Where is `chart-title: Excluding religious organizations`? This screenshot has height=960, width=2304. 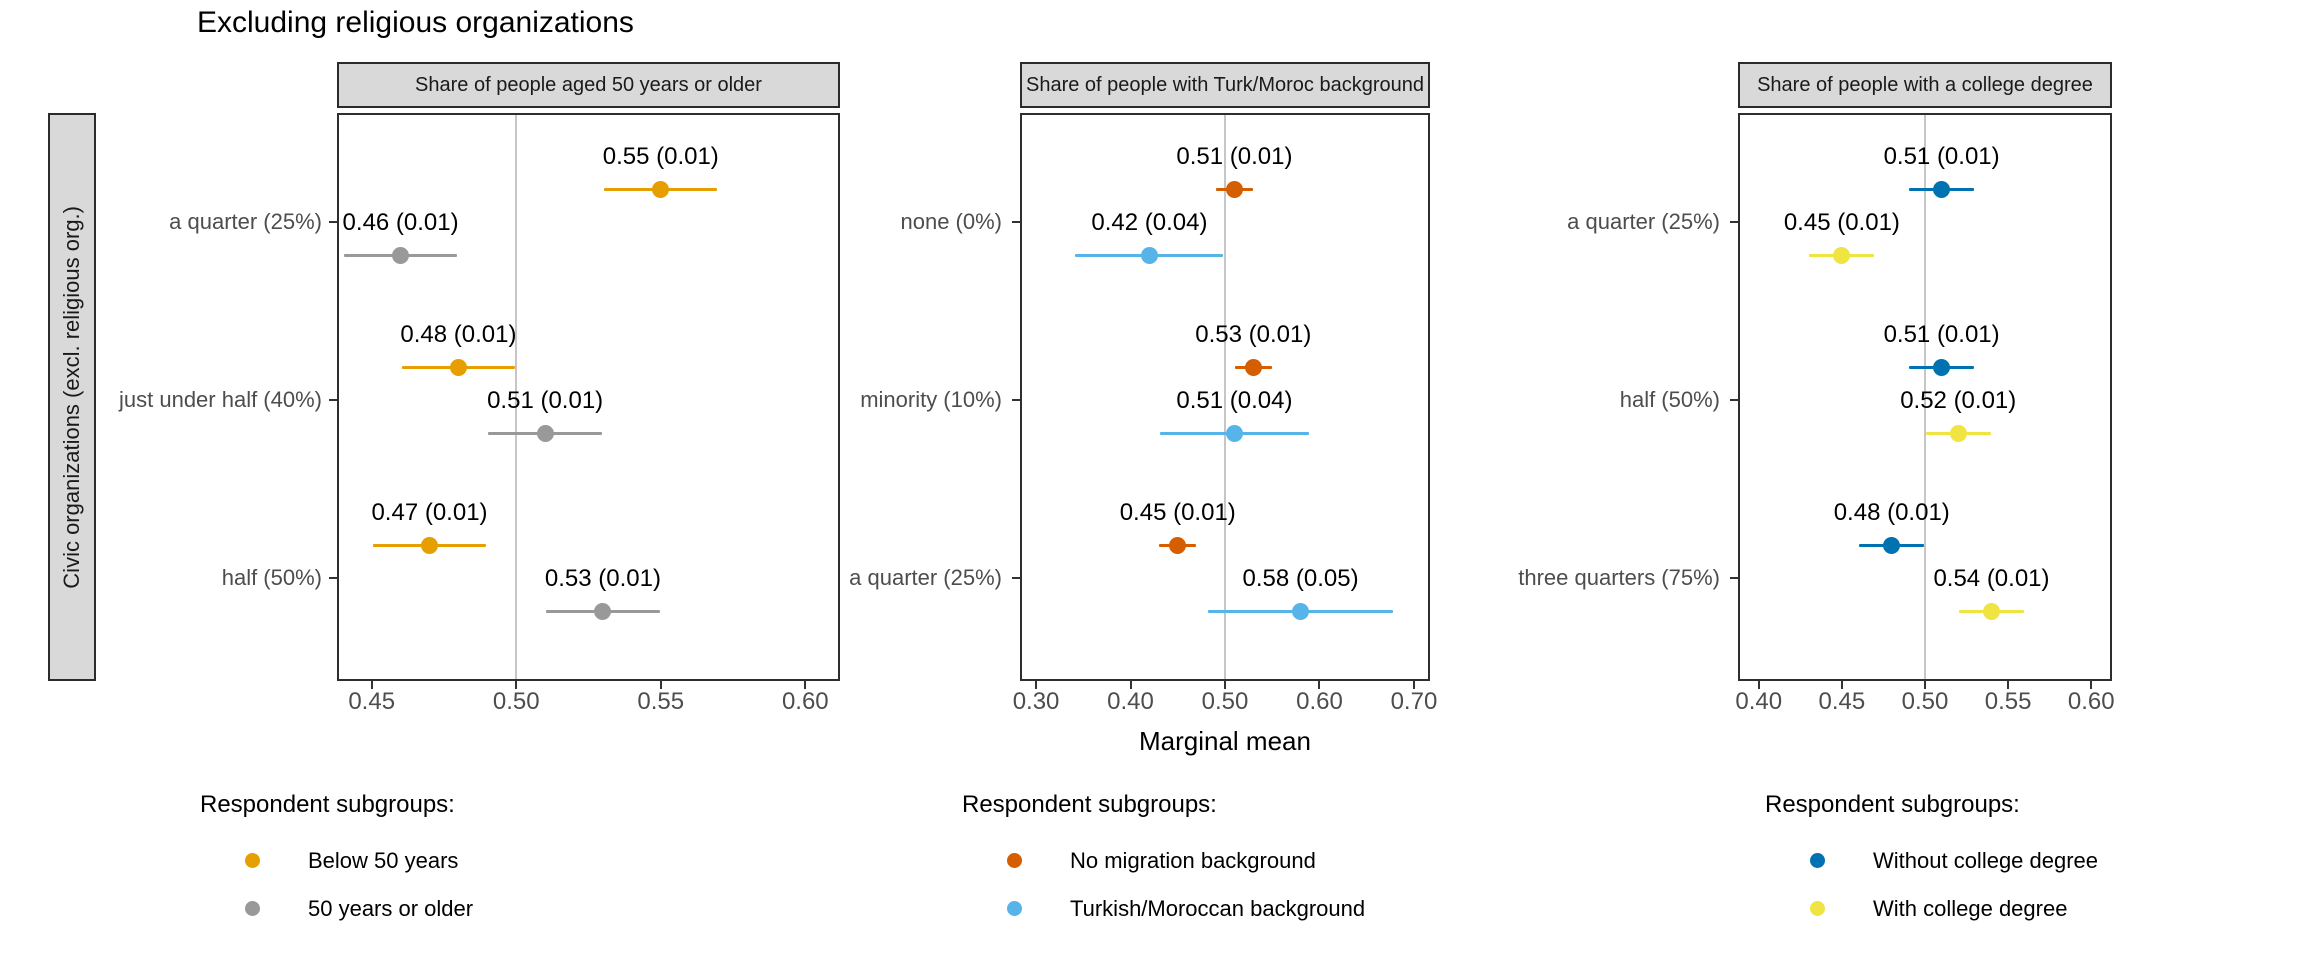
chart-title: Excluding religious organizations is located at coordinates (415, 22).